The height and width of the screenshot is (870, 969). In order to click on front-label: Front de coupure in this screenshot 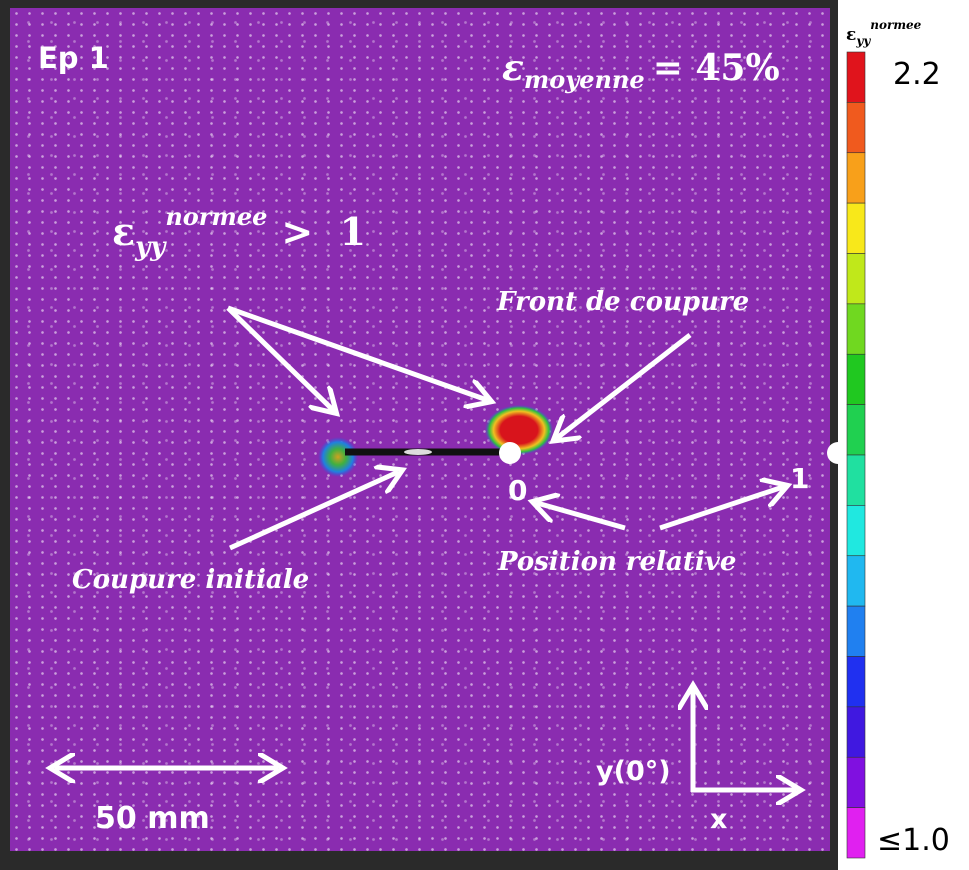, I will do `click(622, 302)`.